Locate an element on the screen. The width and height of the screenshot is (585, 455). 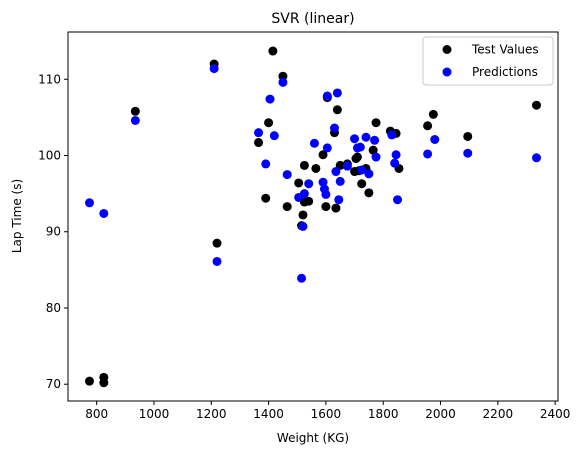
x-tick-label: 2400 is located at coordinates (555, 414).